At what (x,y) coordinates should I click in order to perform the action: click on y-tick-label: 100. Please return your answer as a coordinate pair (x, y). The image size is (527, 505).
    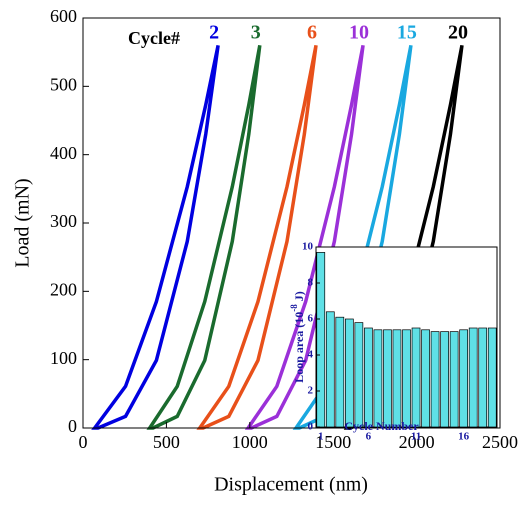
    Looking at the image, I should click on (63, 358).